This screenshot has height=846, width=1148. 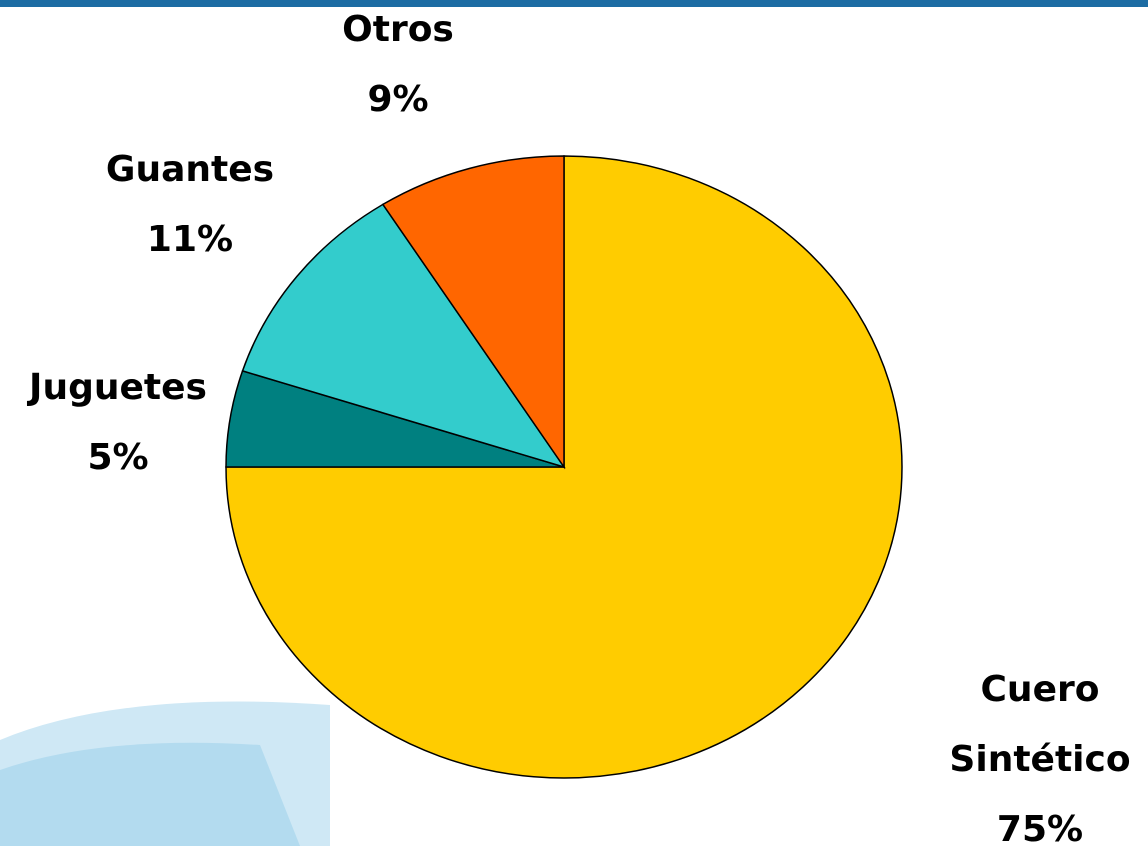 I want to click on slice-label: Cuero Sintético, so click(x=1040, y=724).